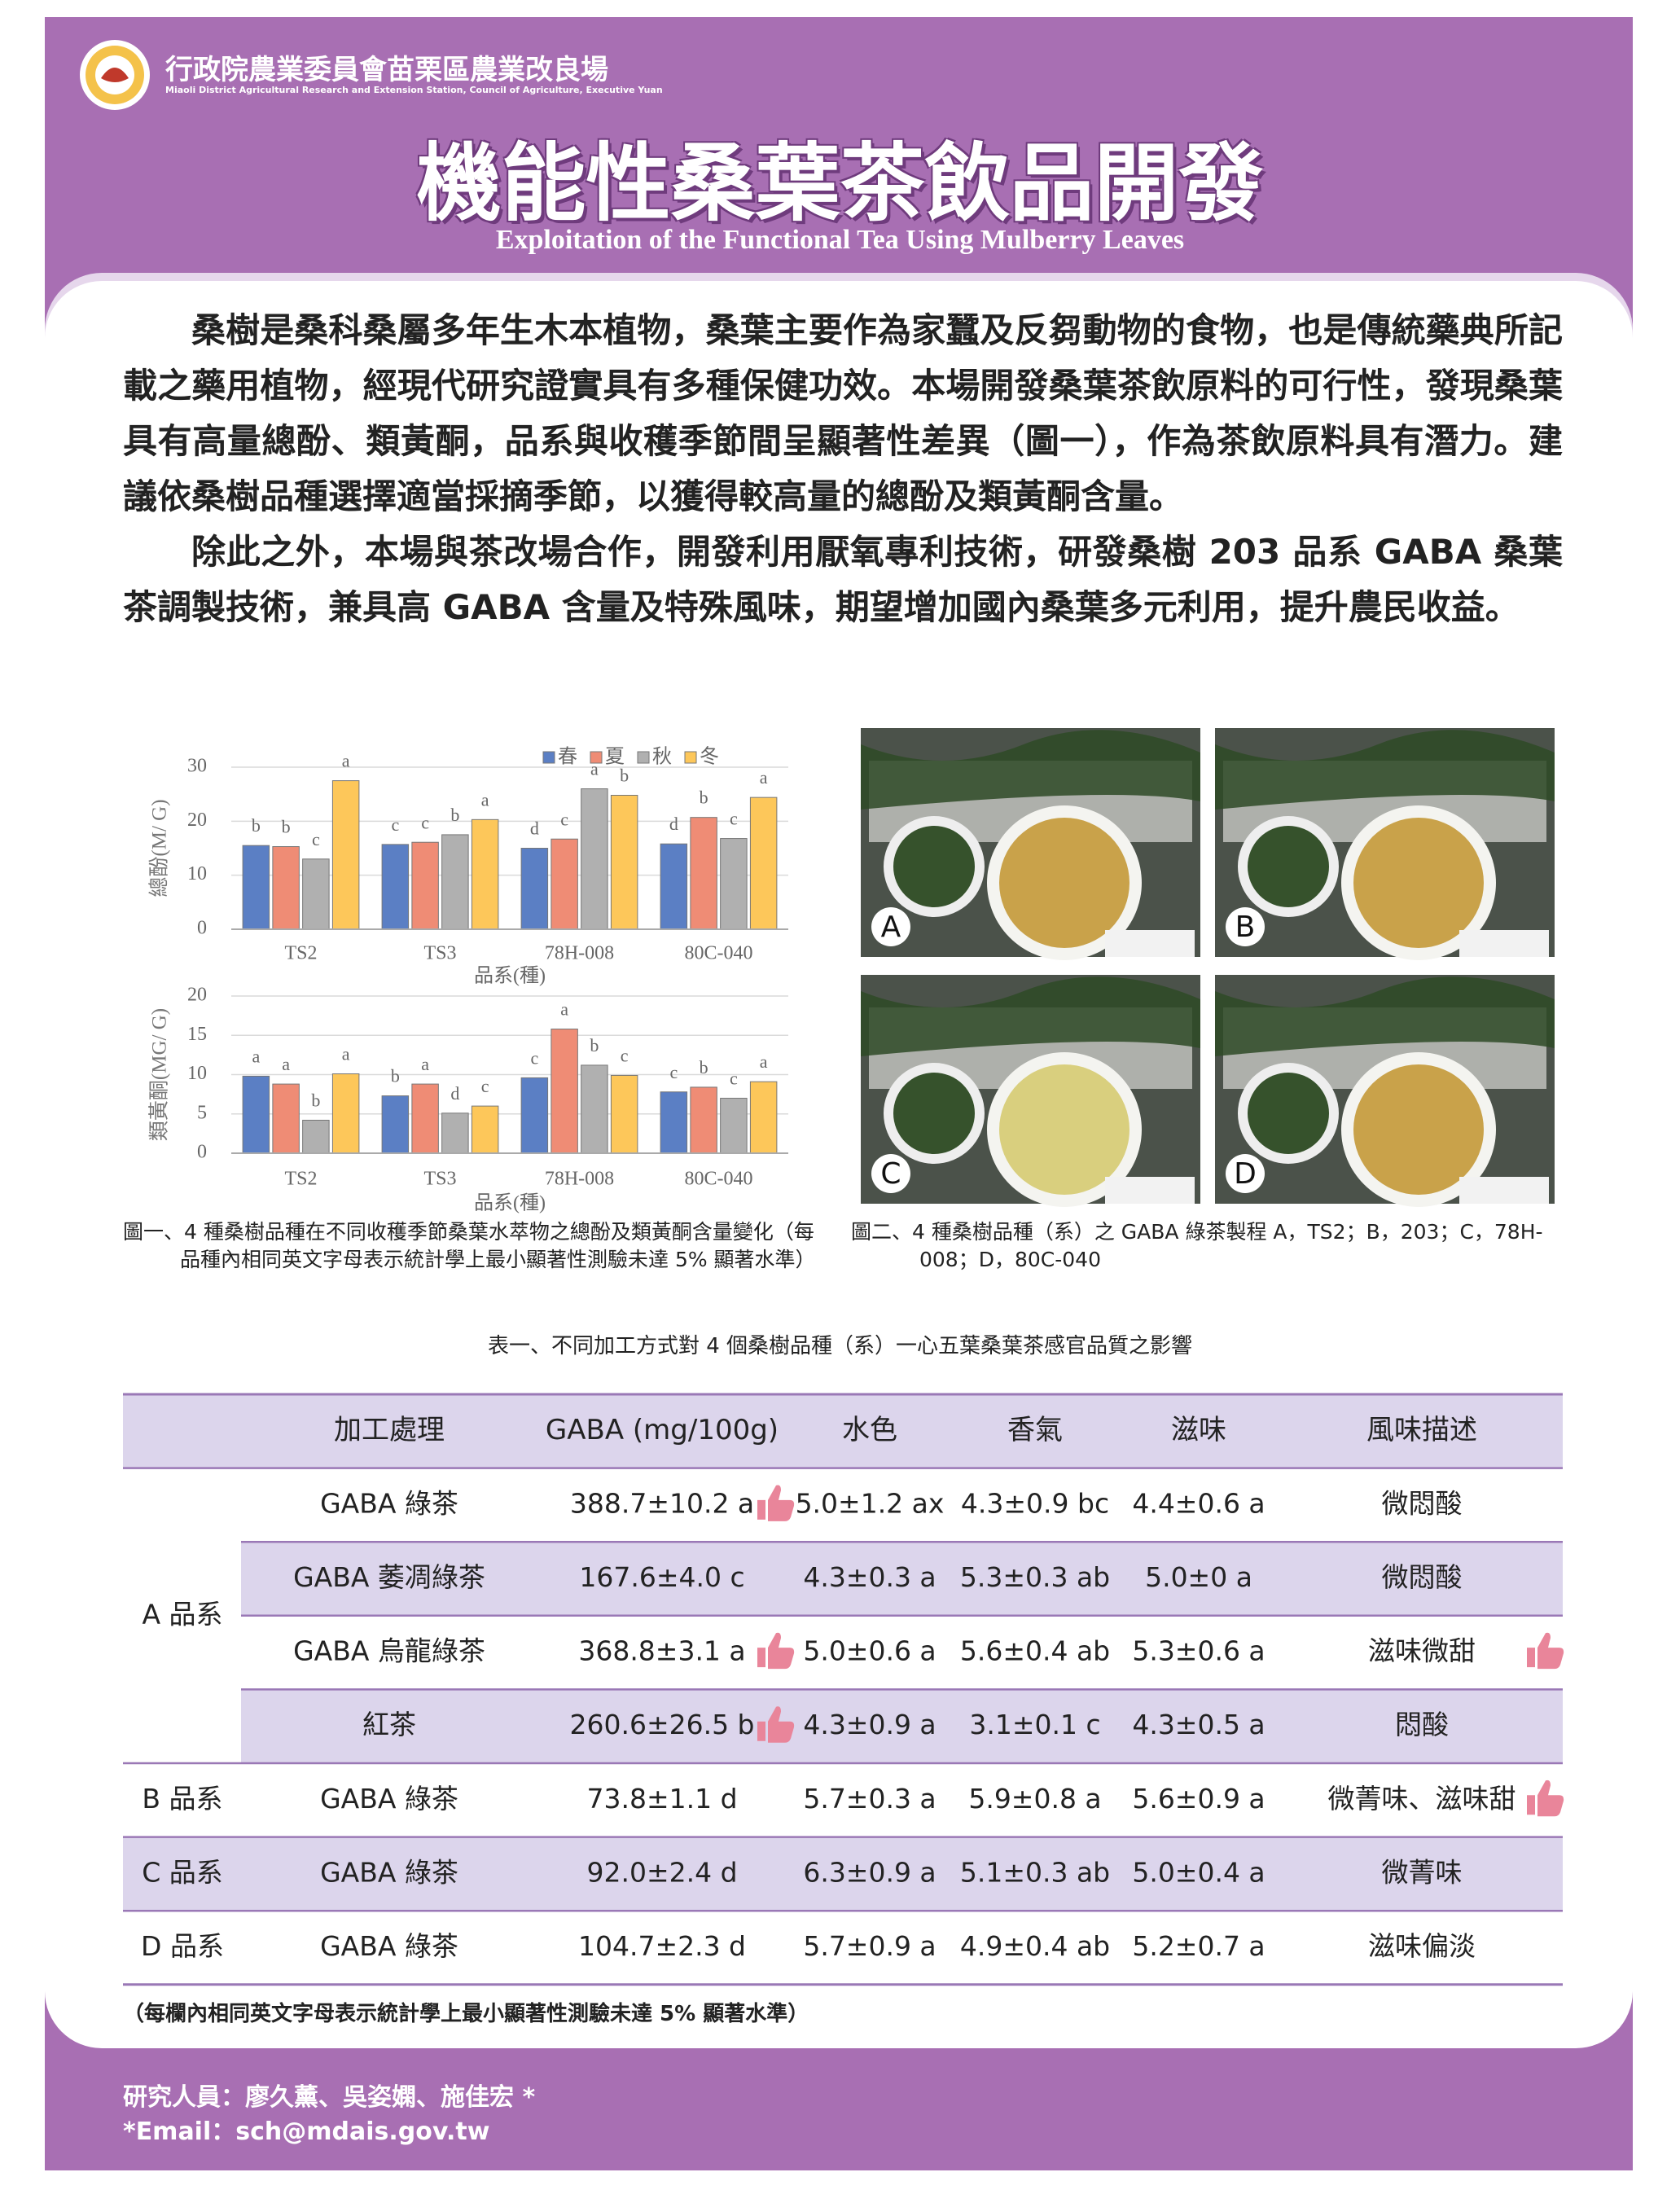 This screenshot has width=1680, height=2203. Describe the element at coordinates (197, 820) in the screenshot. I see `y-tick-label: 20` at that location.